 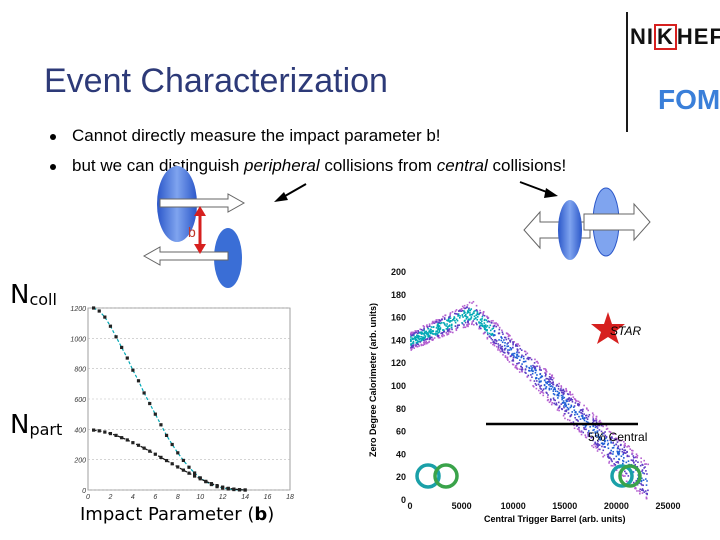 I want to click on y-tick-label: 20, so click(x=401, y=477).